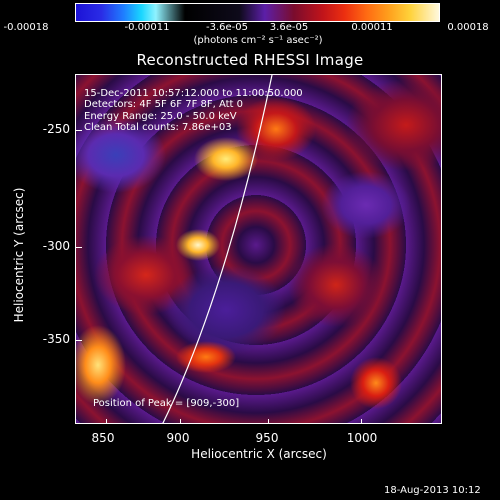 The height and width of the screenshot is (500, 500). What do you see at coordinates (372, 27) in the screenshot?
I see `colorbar-label: 0.00011` at bounding box center [372, 27].